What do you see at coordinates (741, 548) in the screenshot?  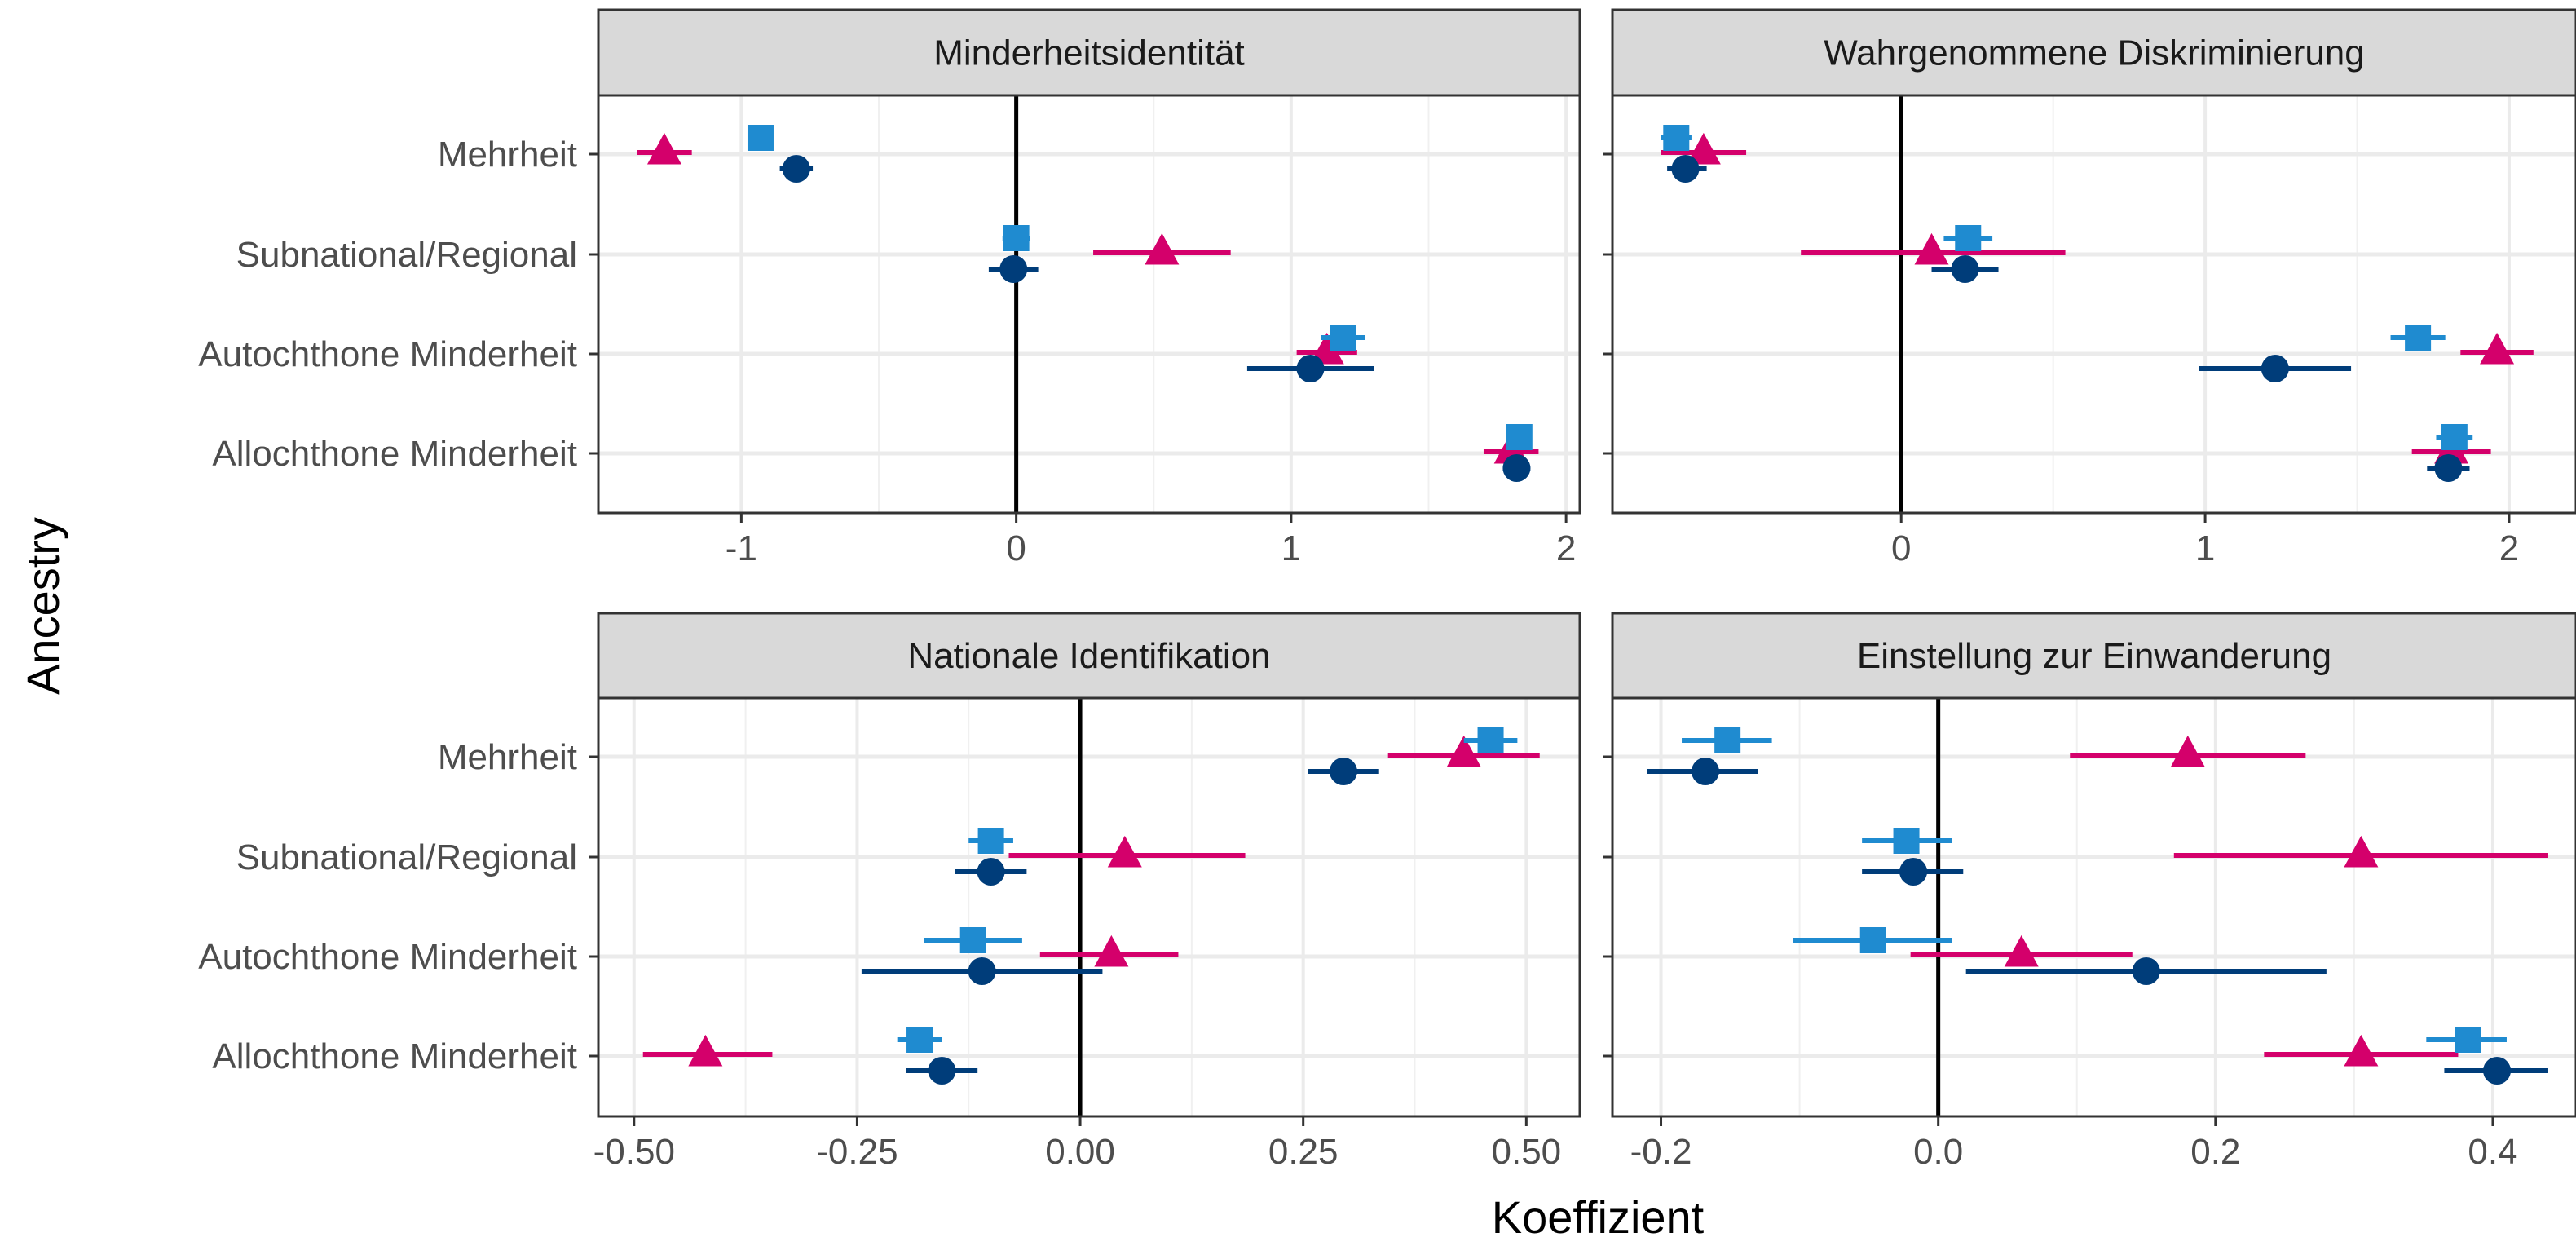 I see `x-tick-label: -1` at bounding box center [741, 548].